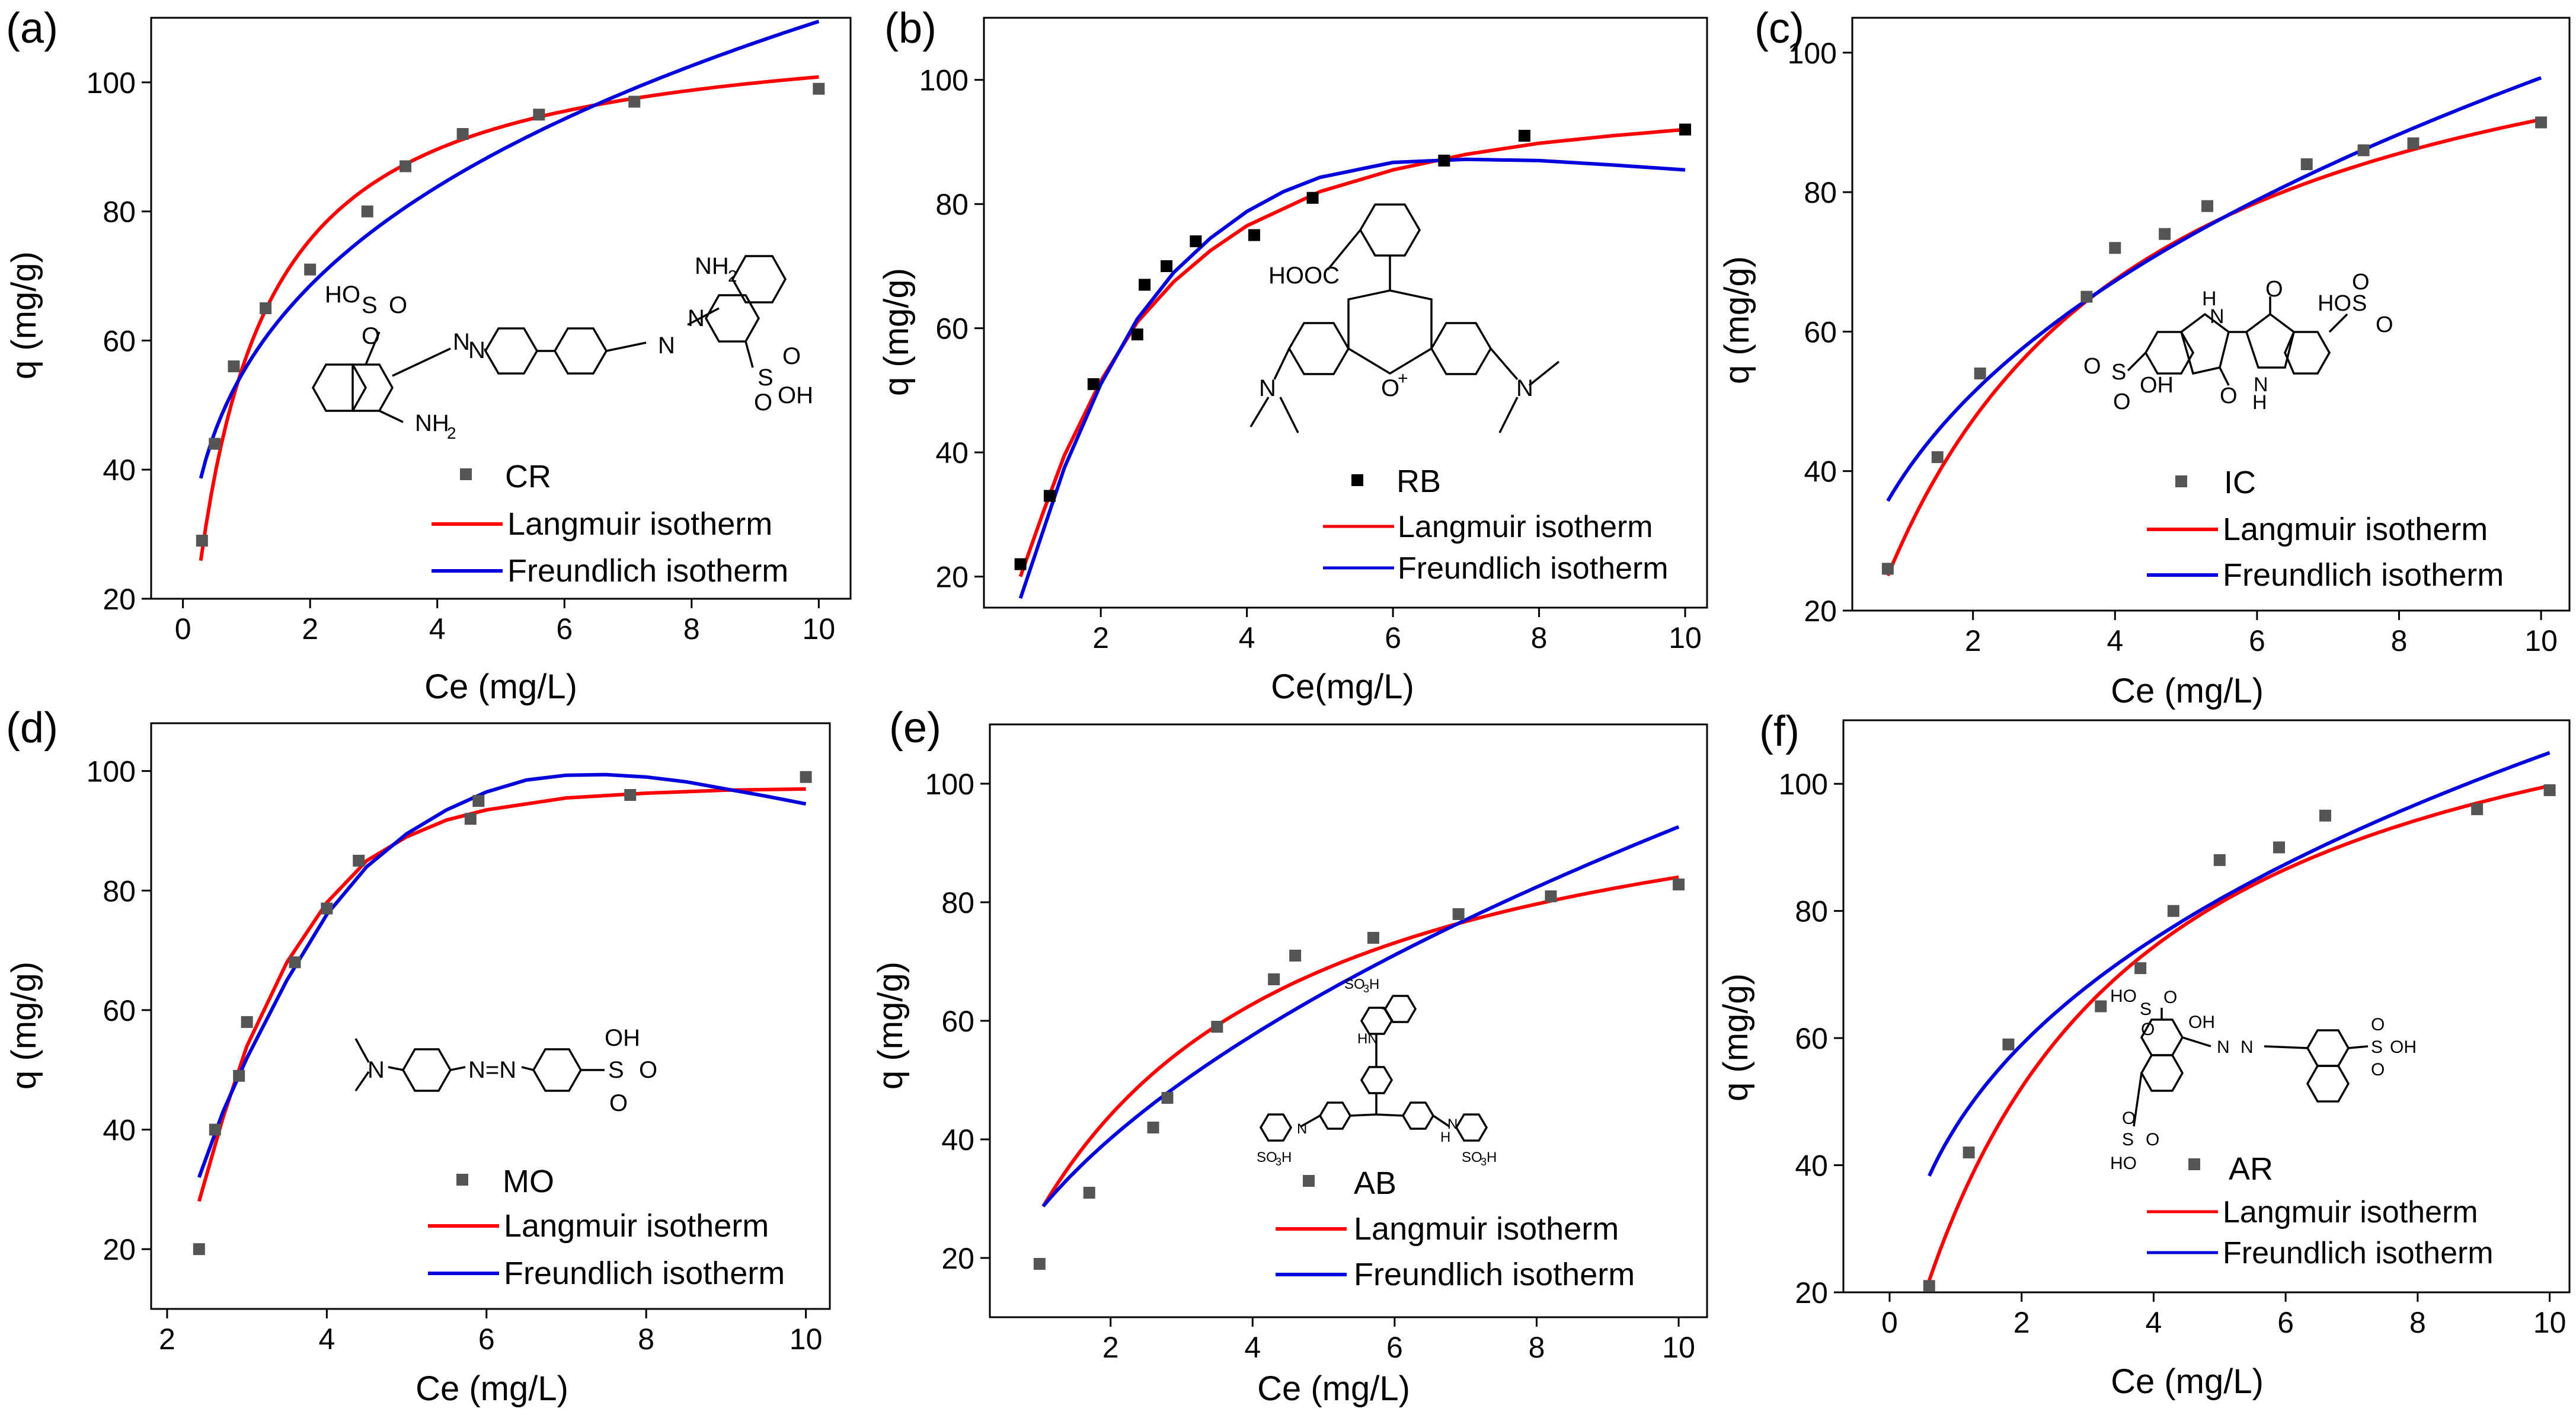  What do you see at coordinates (500, 687) in the screenshot?
I see `x-axis-label-a: Ce (mg/L)` at bounding box center [500, 687].